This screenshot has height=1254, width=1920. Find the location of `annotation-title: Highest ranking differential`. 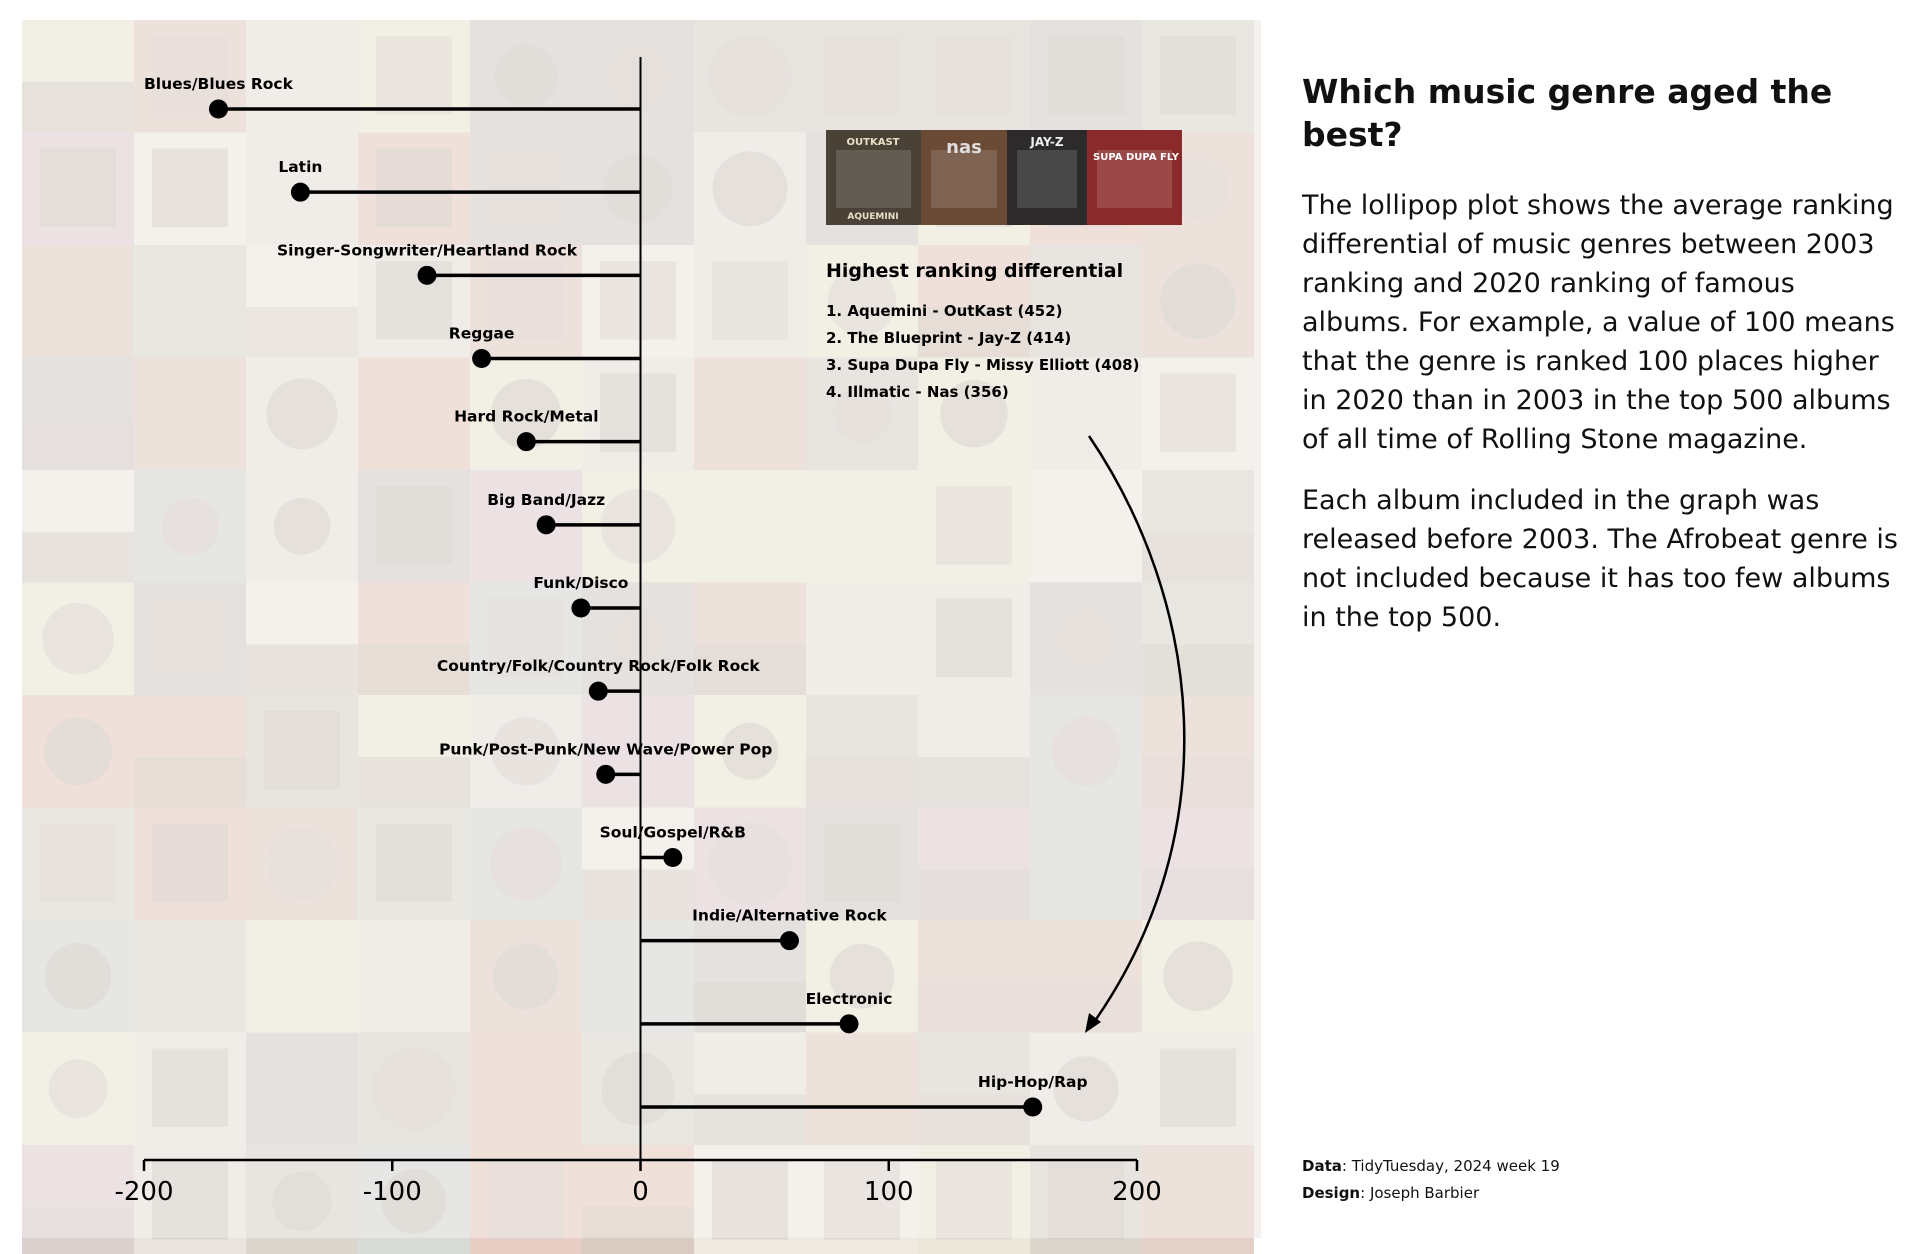

annotation-title: Highest ranking differential is located at coordinates (974, 271).